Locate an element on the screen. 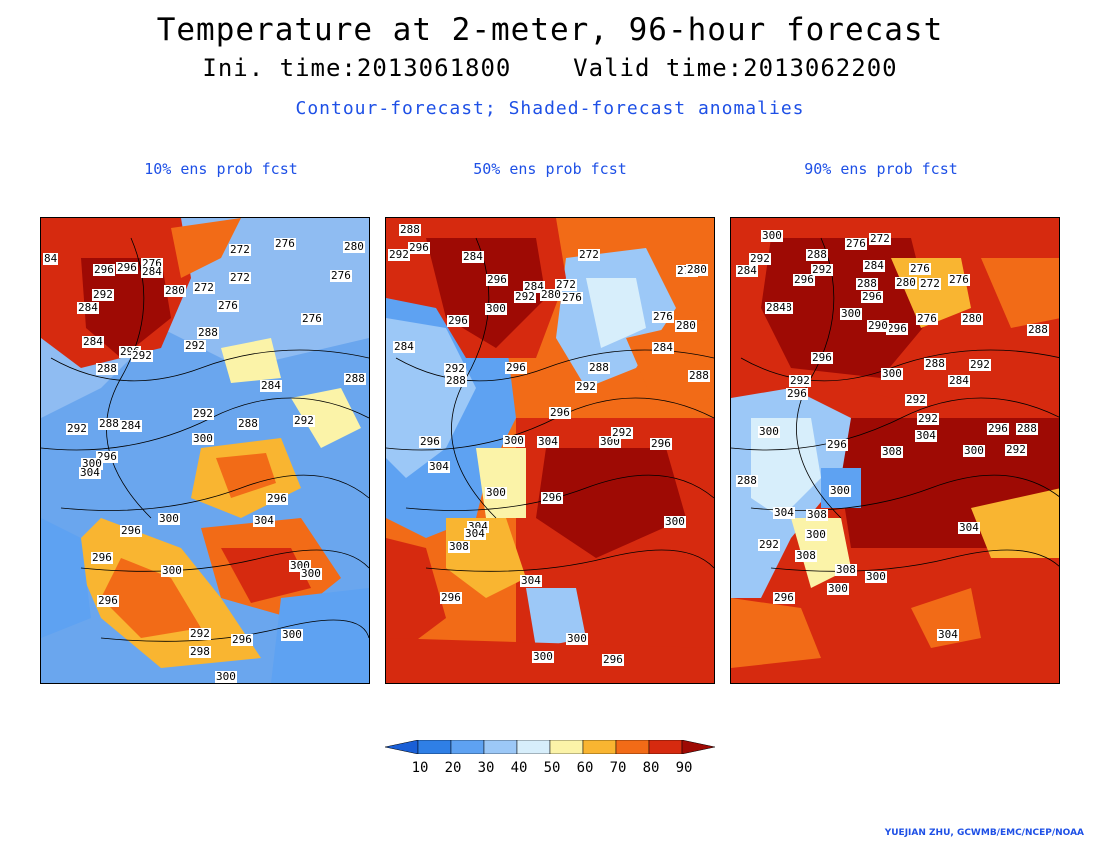 The image size is (1100, 850). colorbar-label: 90 is located at coordinates (684, 768).